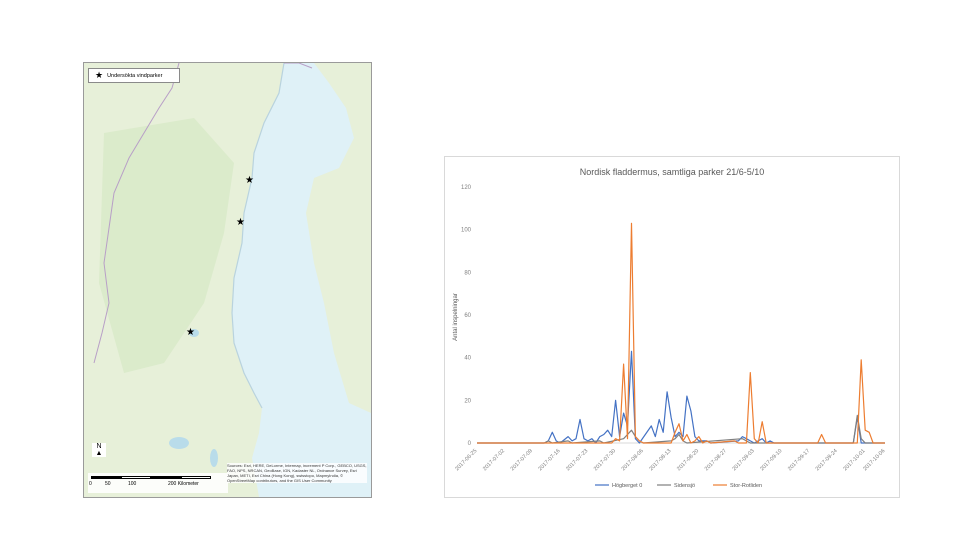 Image resolution: width=960 pixels, height=540 pixels. I want to click on land-finland, so click(338, 238).